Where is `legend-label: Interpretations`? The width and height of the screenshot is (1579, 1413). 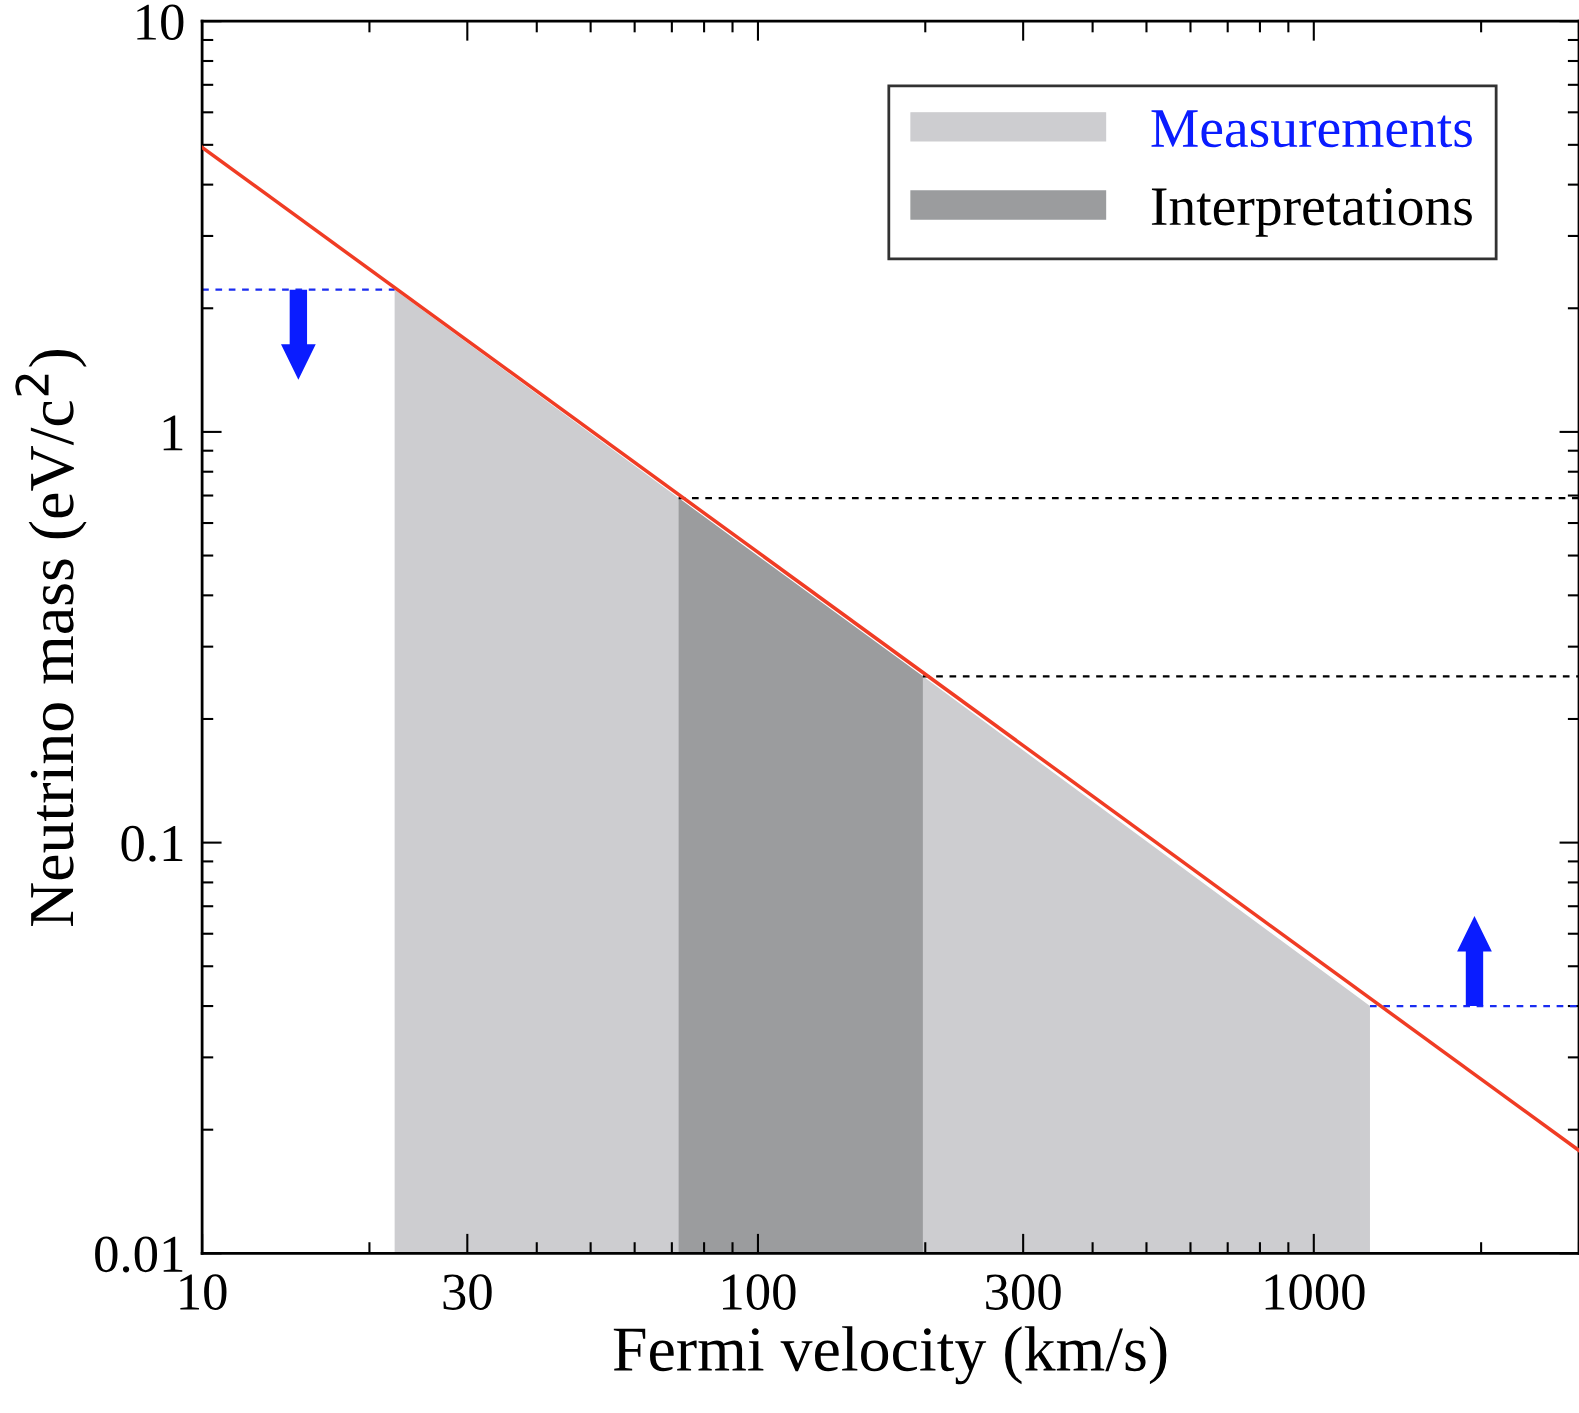 legend-label: Interpretations is located at coordinates (1311, 212).